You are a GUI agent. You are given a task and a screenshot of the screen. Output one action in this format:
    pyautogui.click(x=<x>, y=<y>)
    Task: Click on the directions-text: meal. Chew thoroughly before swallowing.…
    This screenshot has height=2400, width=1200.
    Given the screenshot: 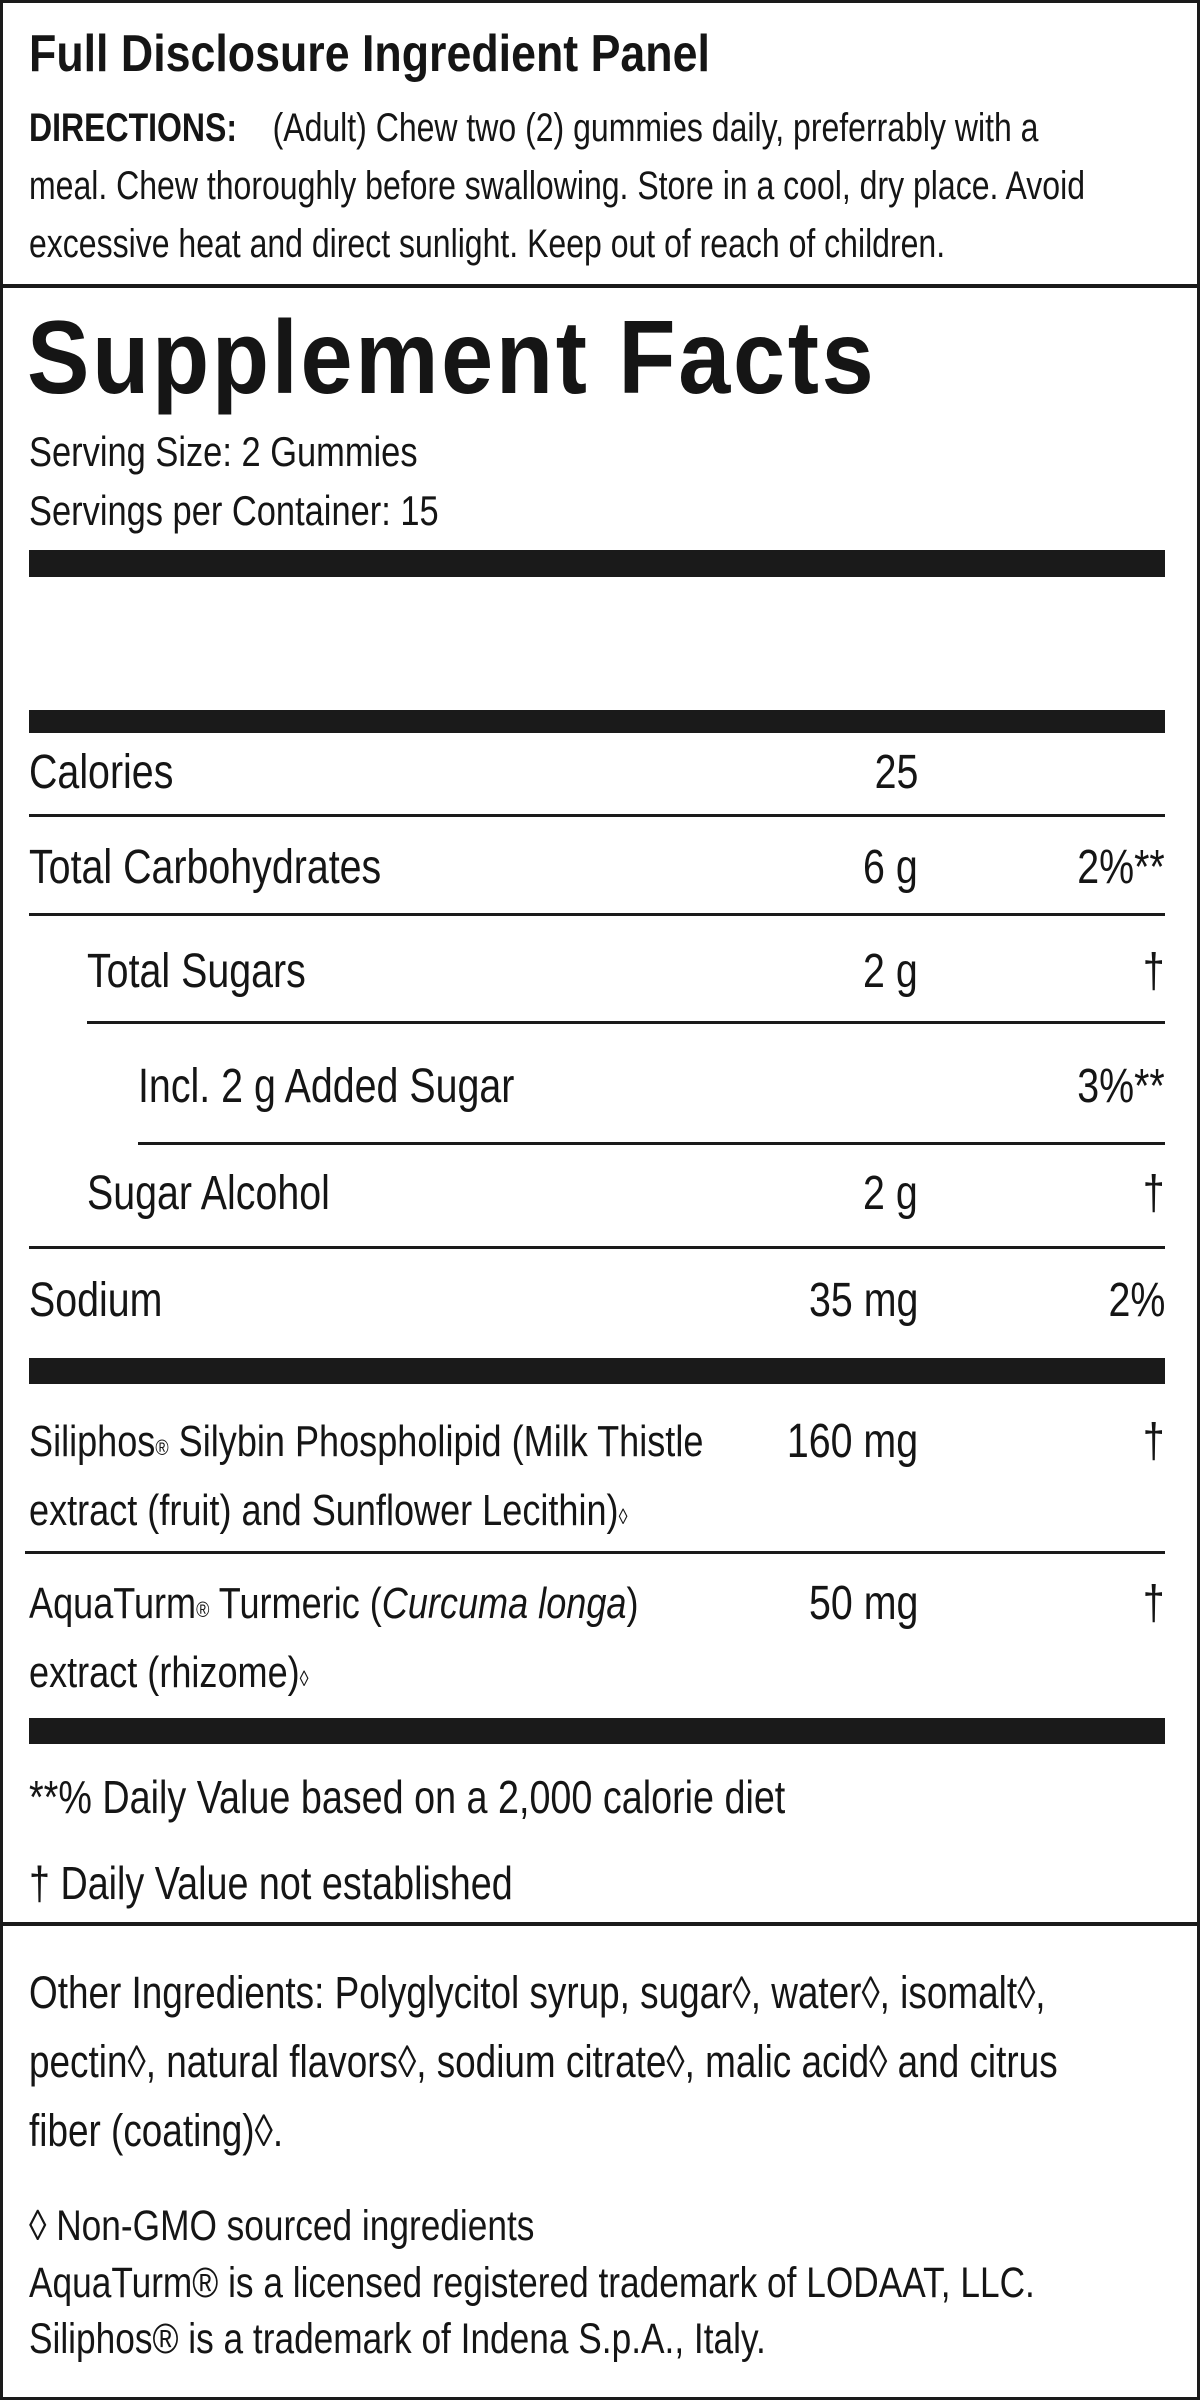 What is the action you would take?
    pyautogui.click(x=557, y=186)
    